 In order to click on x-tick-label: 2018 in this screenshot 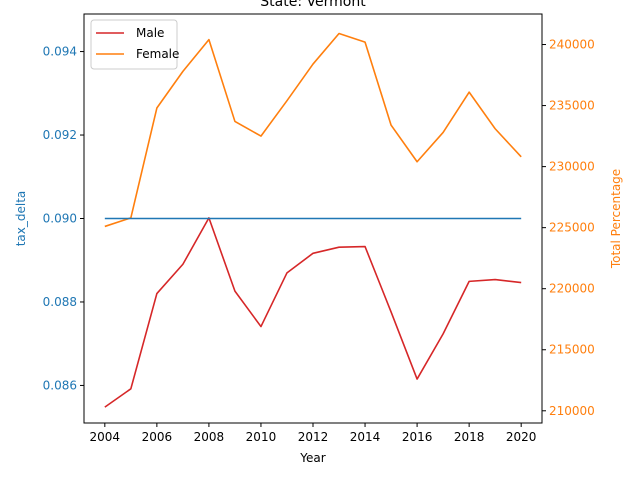, I will do `click(469, 437)`.